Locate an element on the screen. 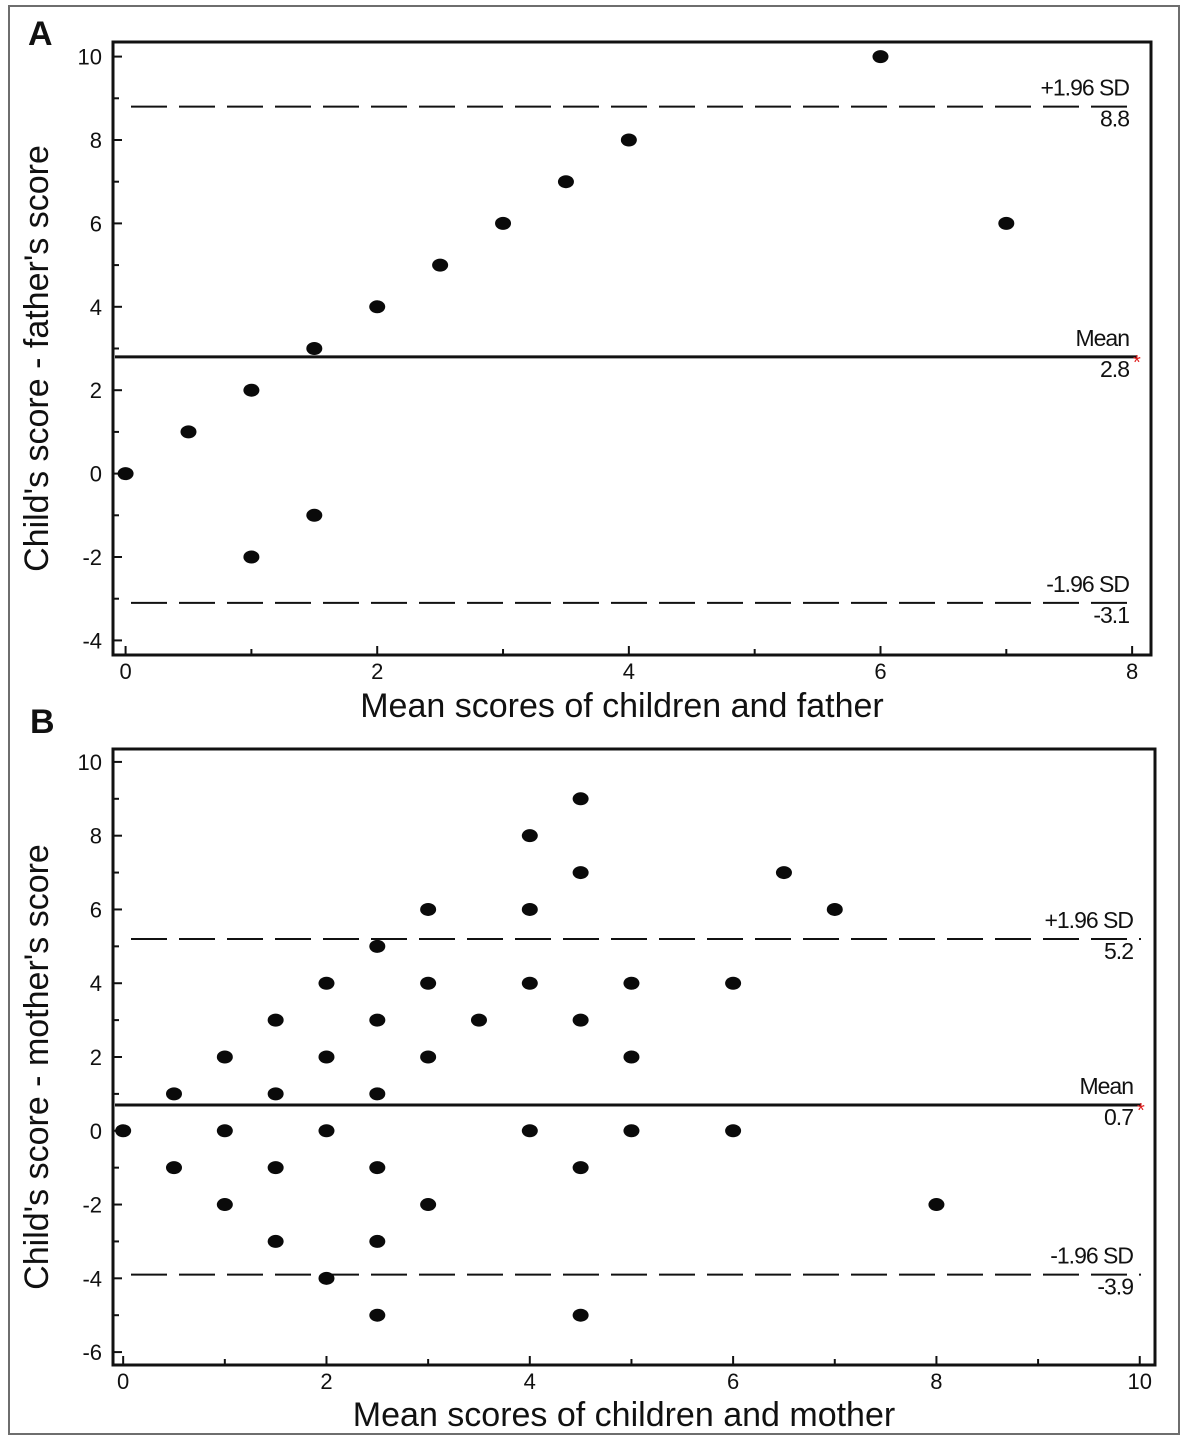 The image size is (1185, 1445). ref-line-value: 5.2 is located at coordinates (1118, 951).